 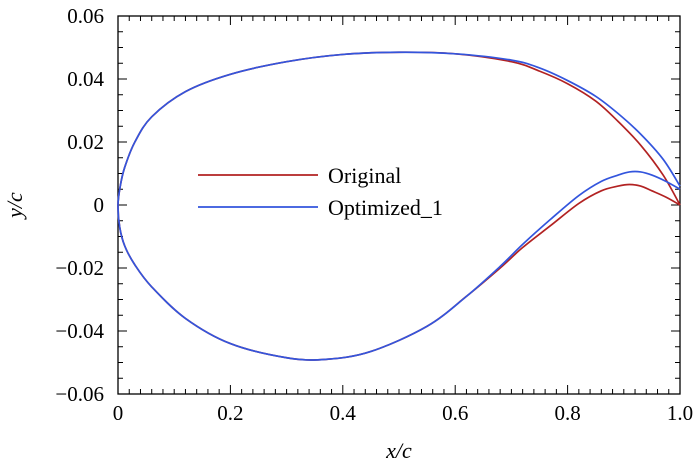 I want to click on y-axis-label: y/c, so click(x=14, y=206).